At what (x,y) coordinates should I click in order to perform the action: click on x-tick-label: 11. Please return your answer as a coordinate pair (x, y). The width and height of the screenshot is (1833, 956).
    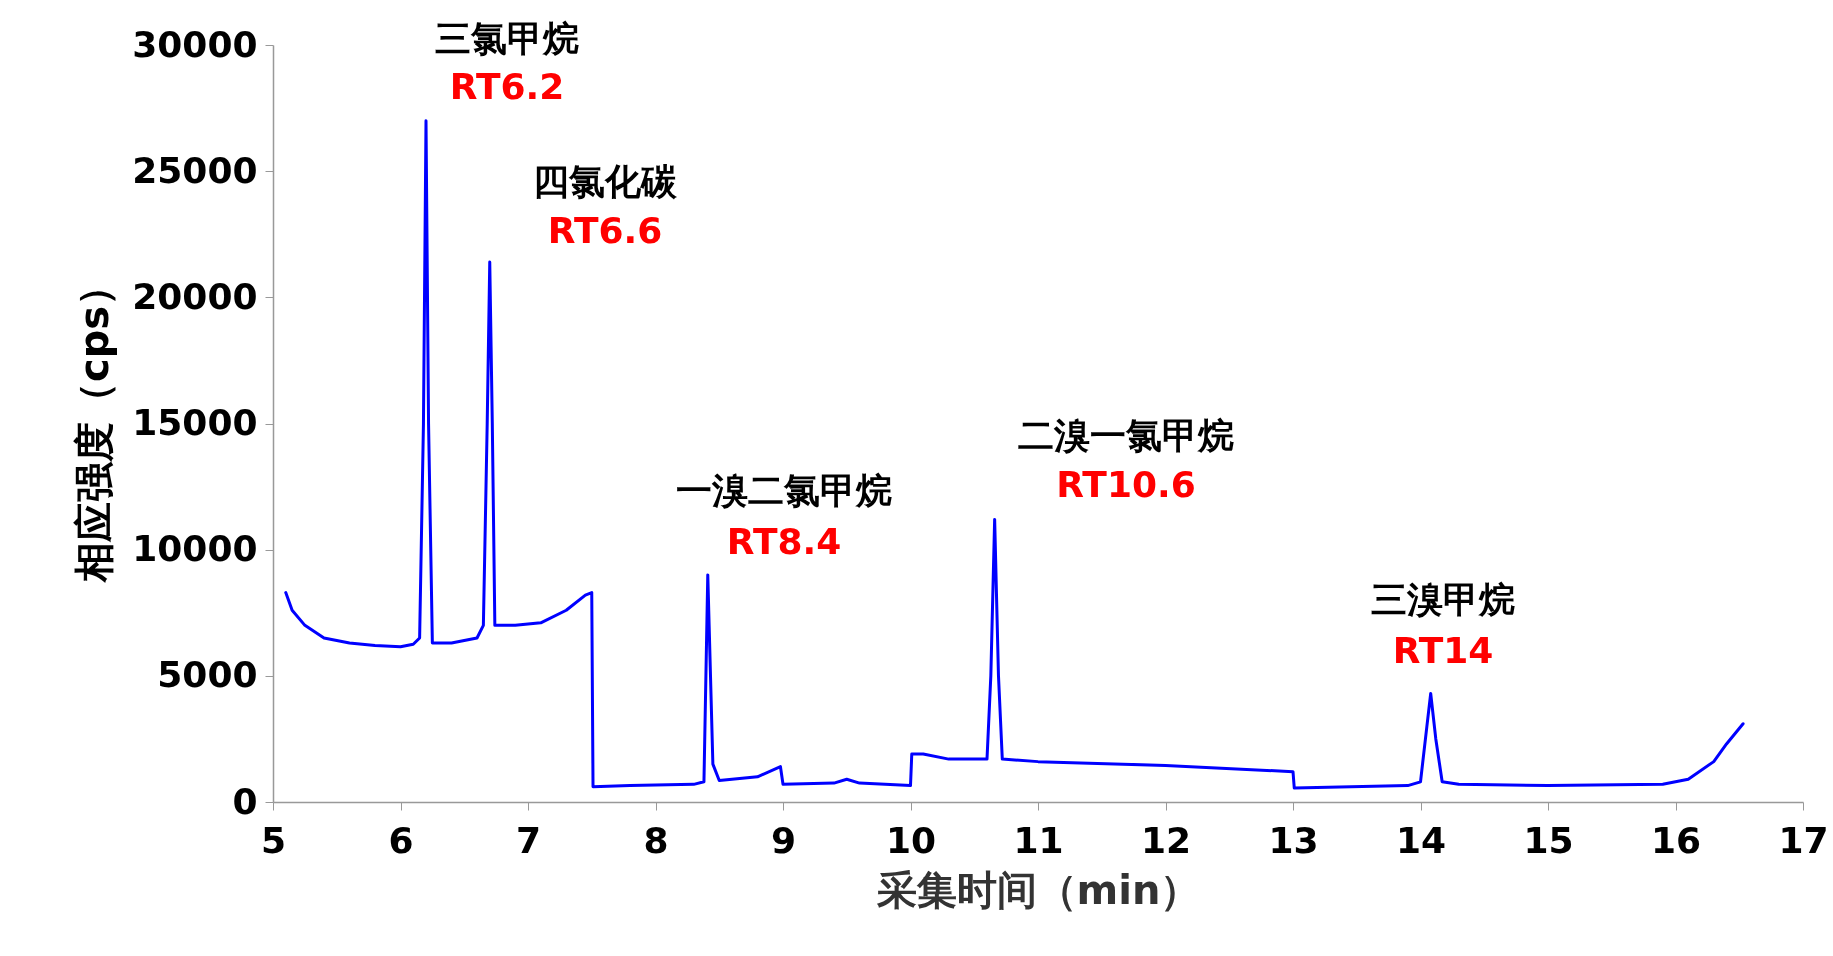
    Looking at the image, I should click on (1038, 840).